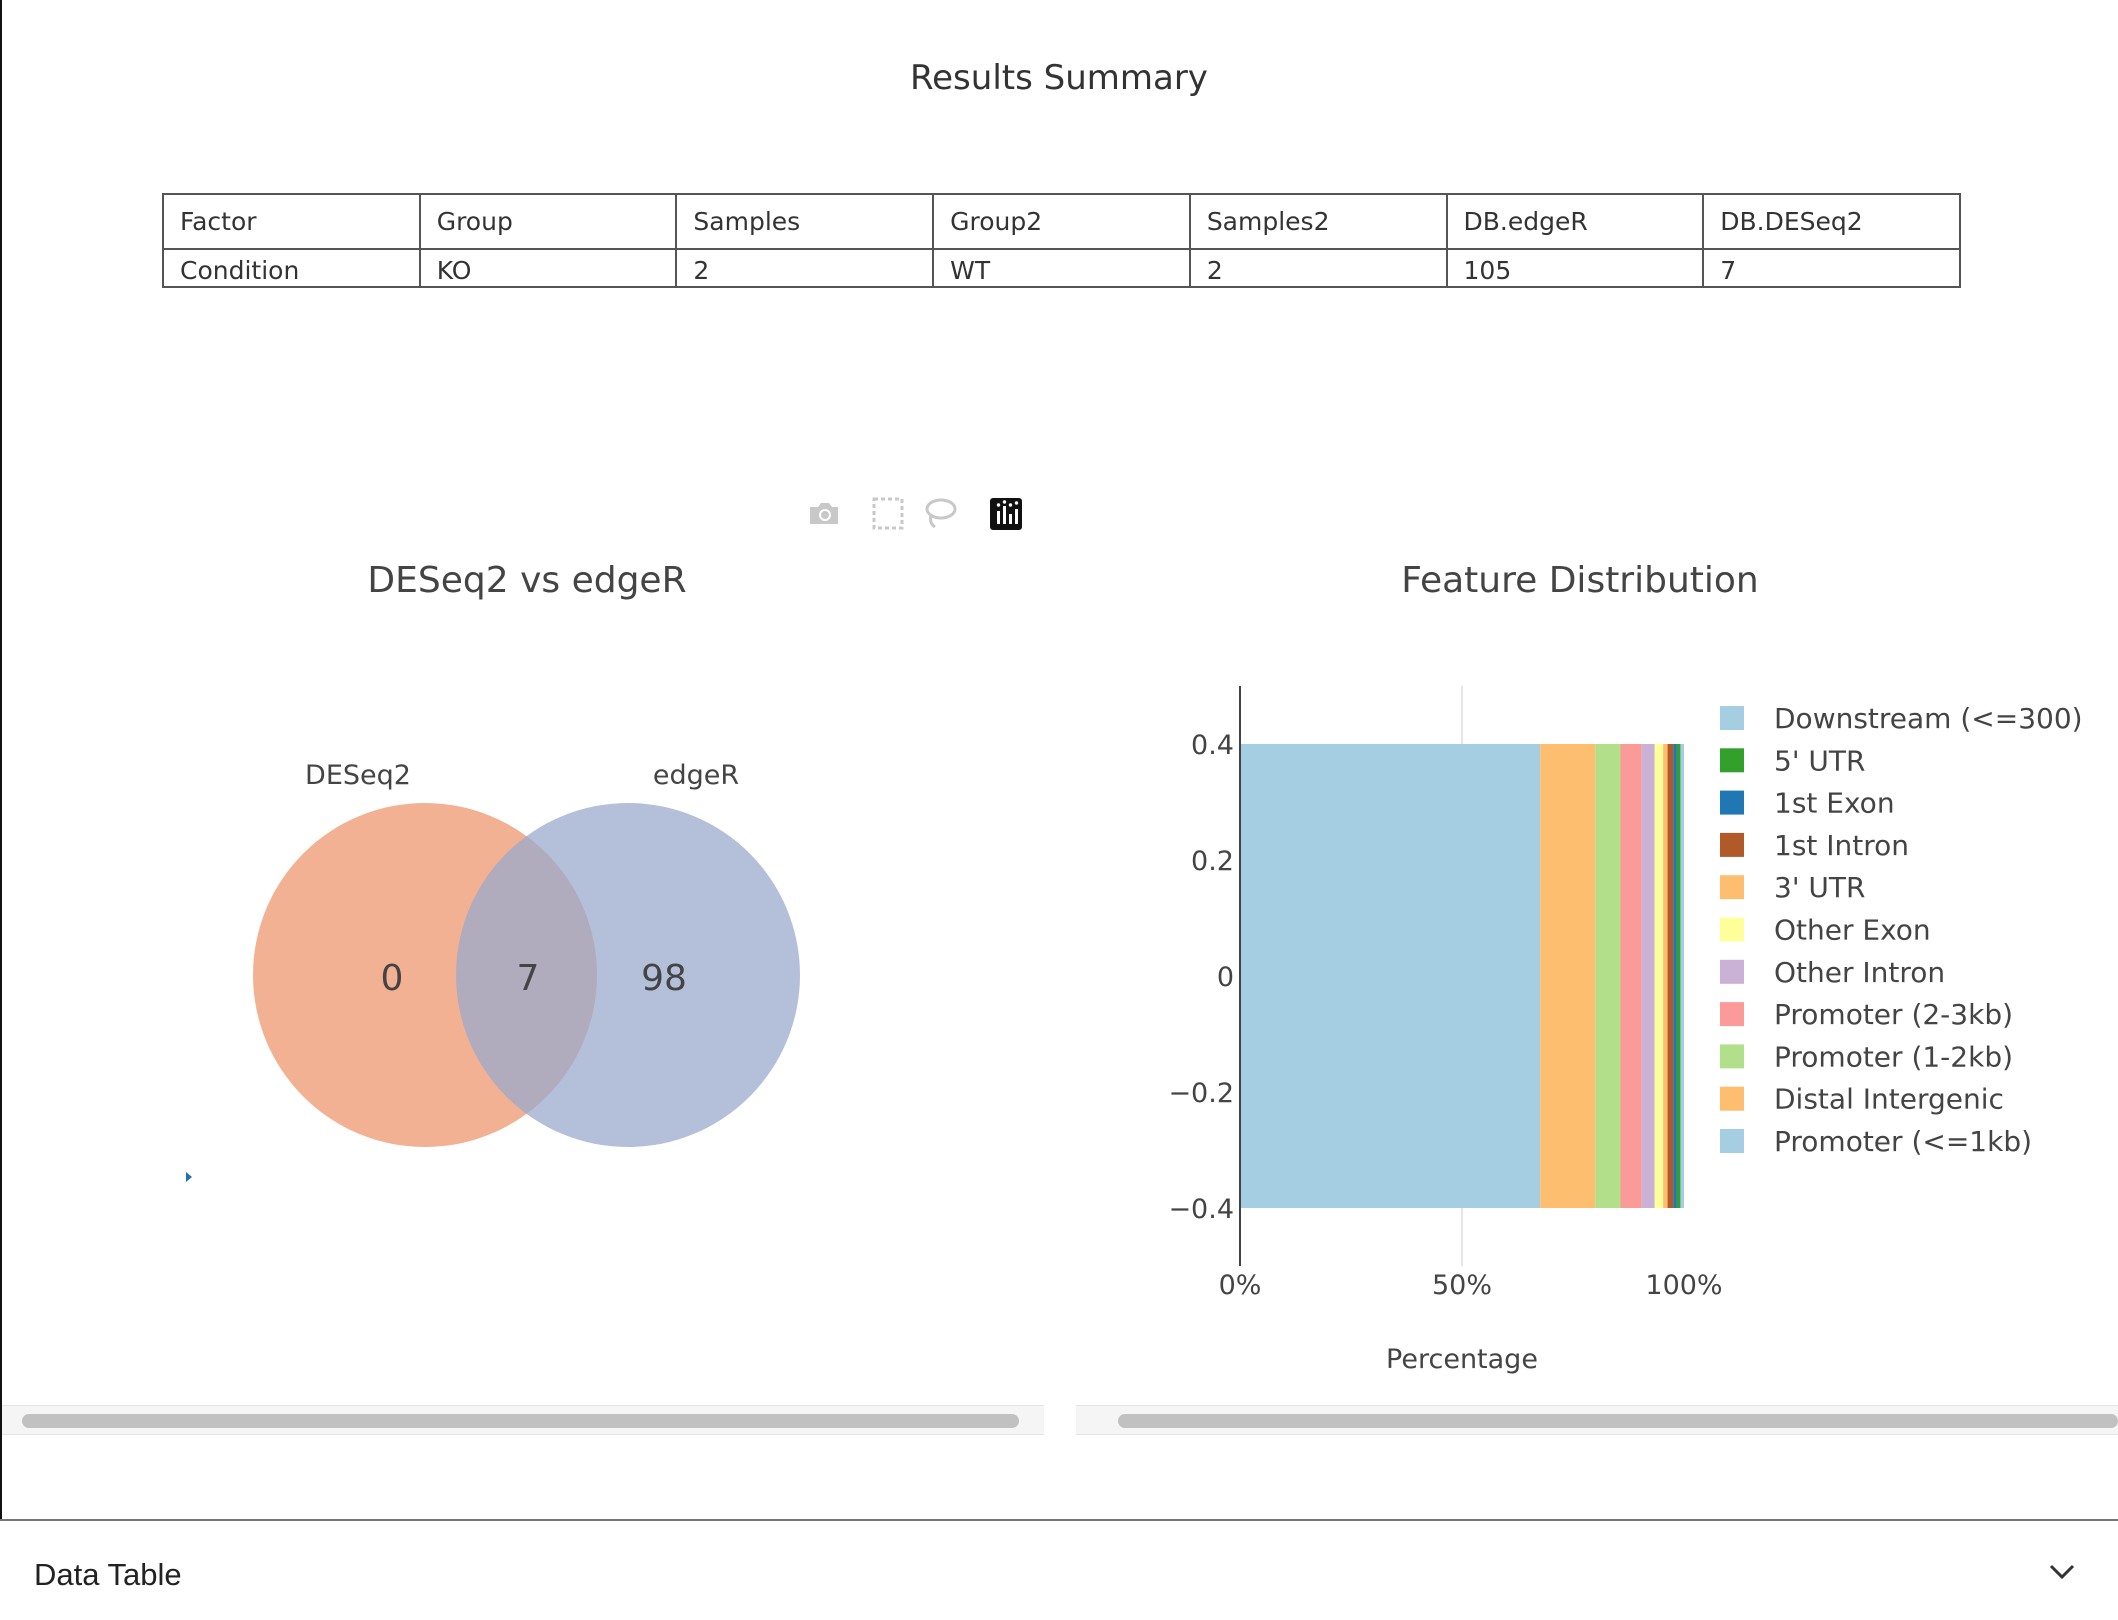  I want to click on venn-set-label-edger: edgeR, so click(696, 775).